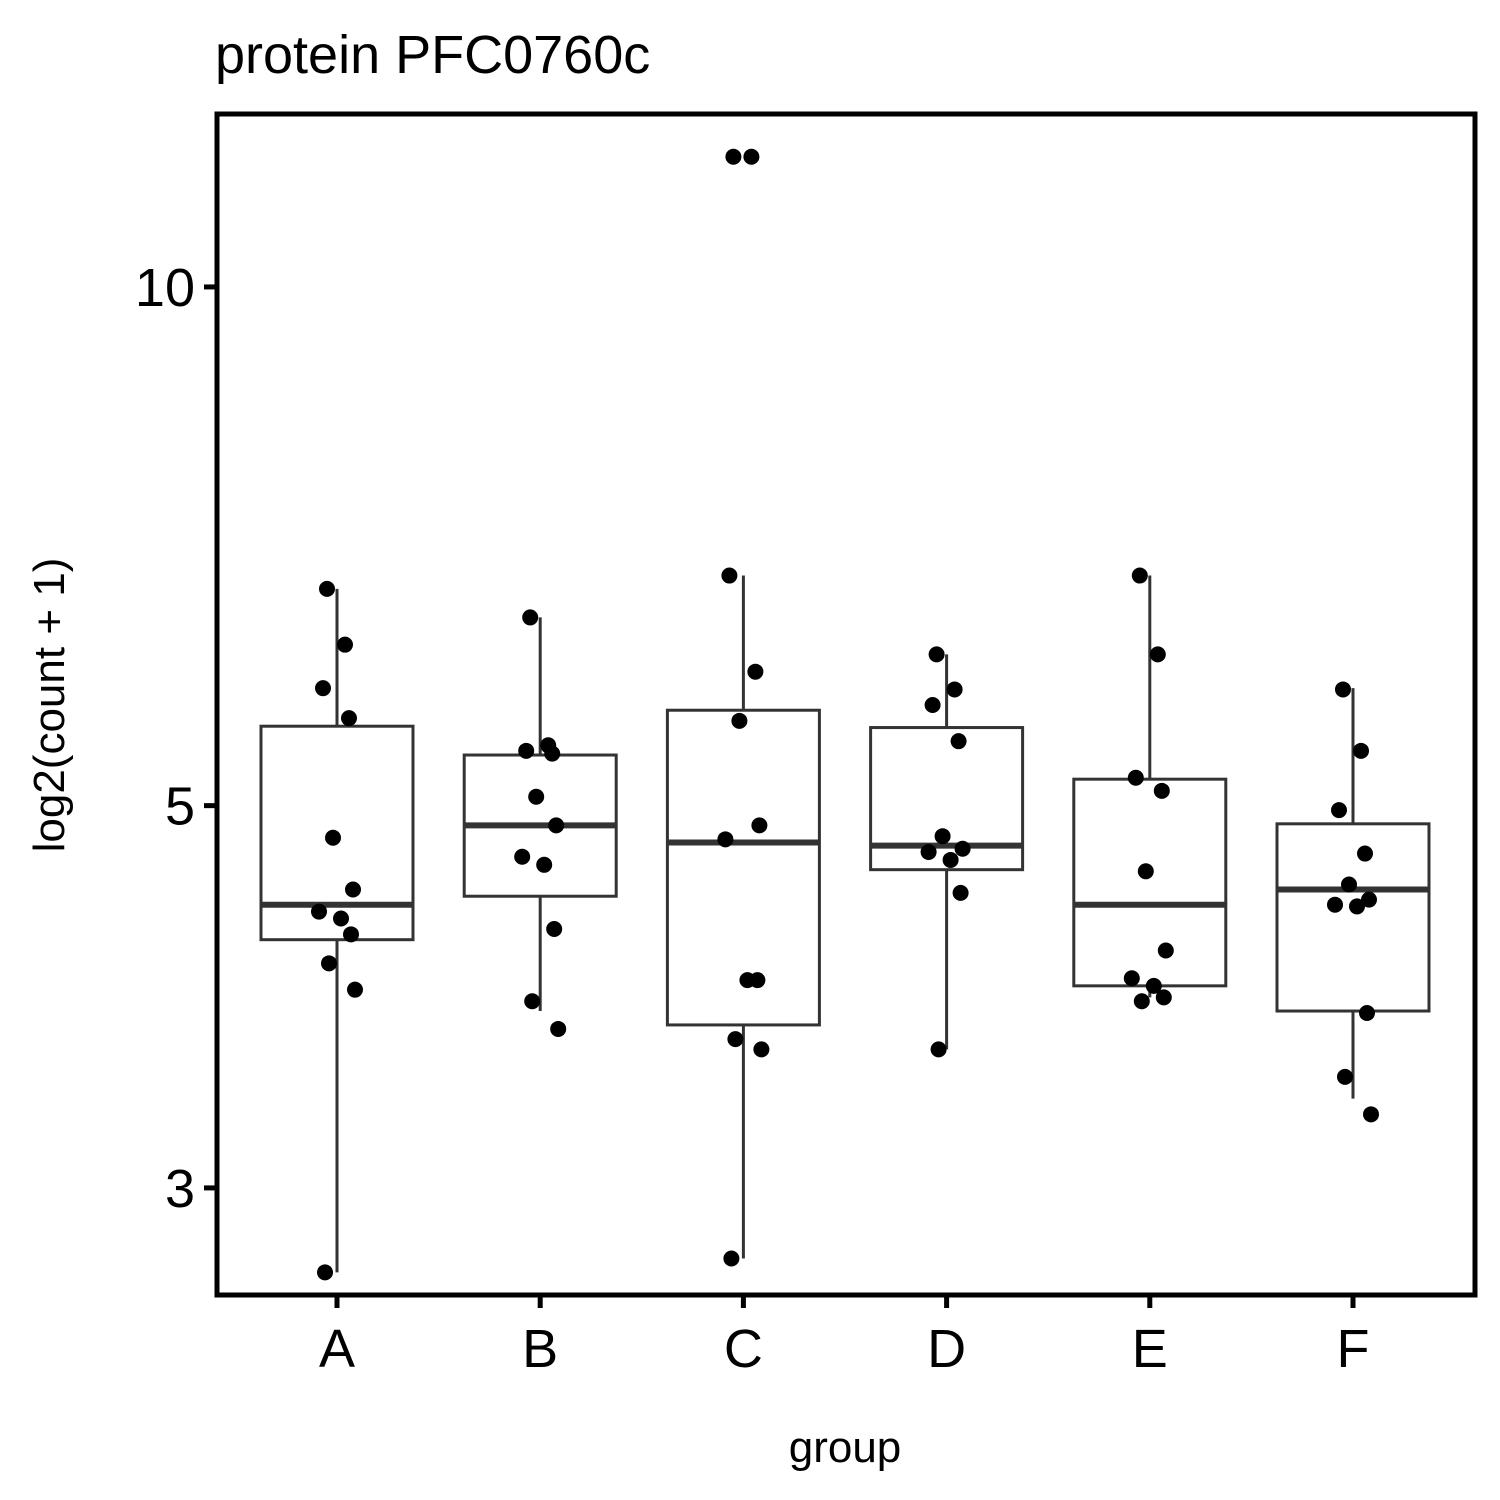 The image size is (1500, 1500). I want to click on x-axis-title: group, so click(845, 1447).